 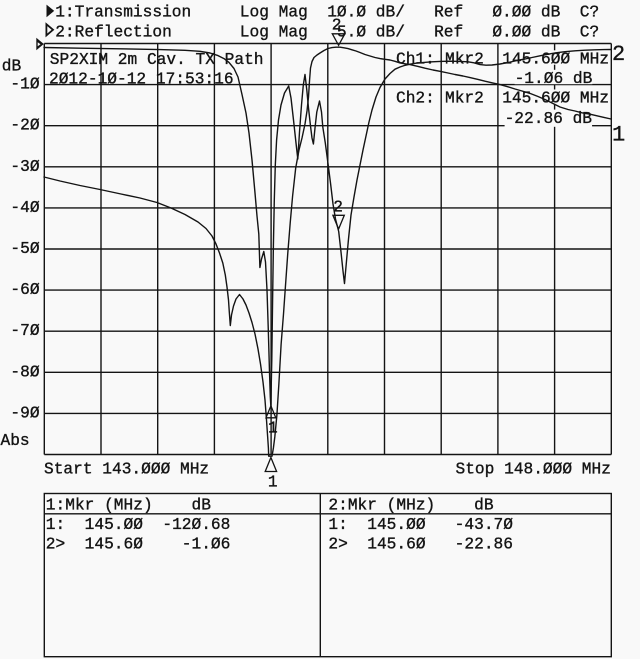 What do you see at coordinates (128, 506) in the screenshot?
I see `svg-text: 1:Mkr (MHz) dB` at bounding box center [128, 506].